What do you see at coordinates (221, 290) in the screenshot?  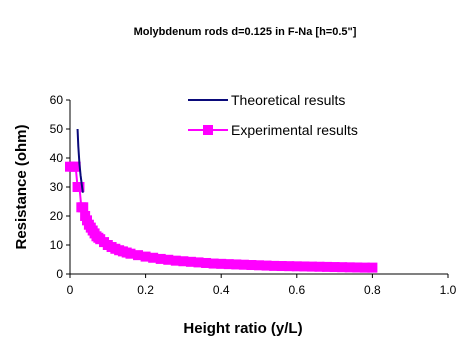 I see `x-tick-label: 0.4` at bounding box center [221, 290].